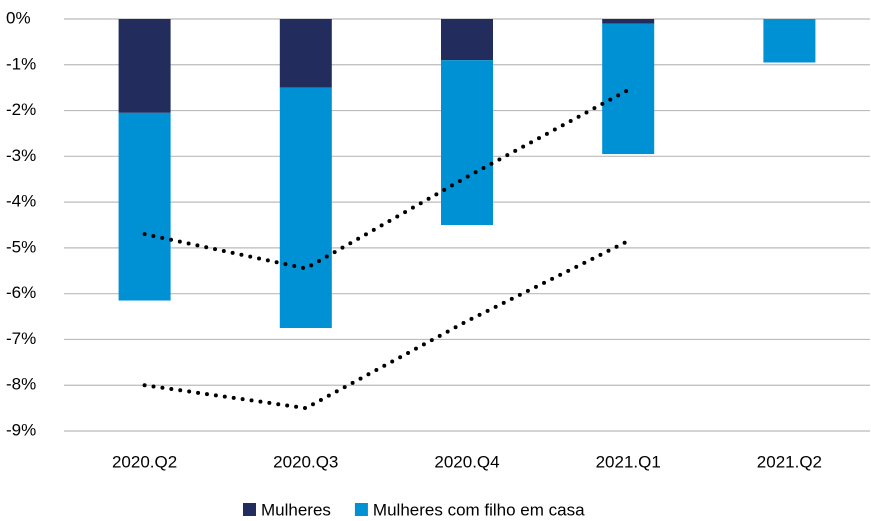  What do you see at coordinates (479, 509) in the screenshot?
I see `legend-label: Mulheres com filho em casa` at bounding box center [479, 509].